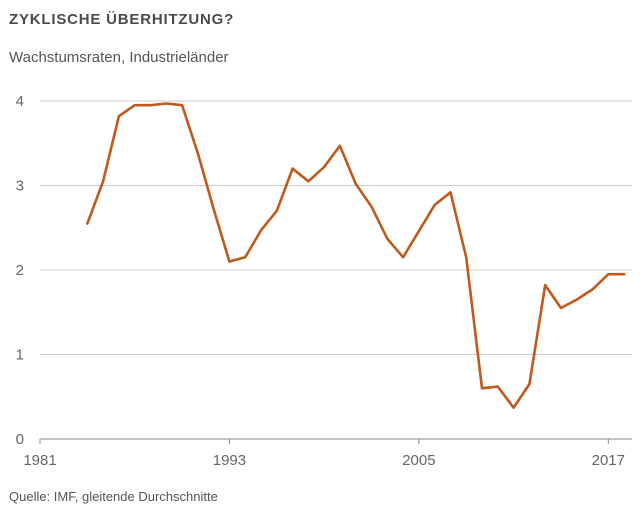 The image size is (640, 518). I want to click on x-tick-label: 2017, so click(608, 460).